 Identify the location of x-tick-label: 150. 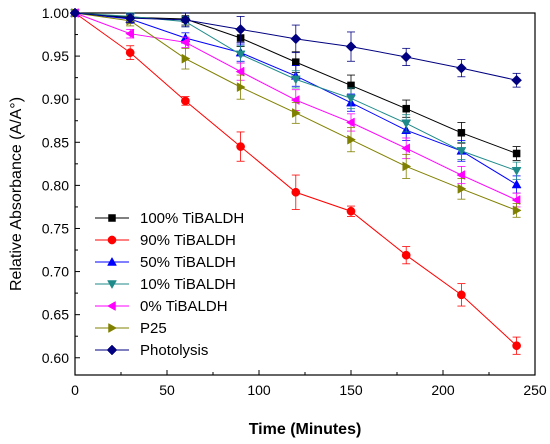
(351, 390).